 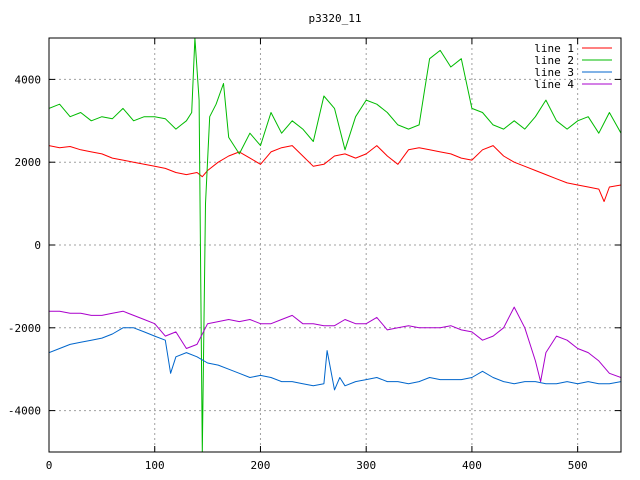 I want to click on chart-title: p3320_11, so click(x=335, y=18).